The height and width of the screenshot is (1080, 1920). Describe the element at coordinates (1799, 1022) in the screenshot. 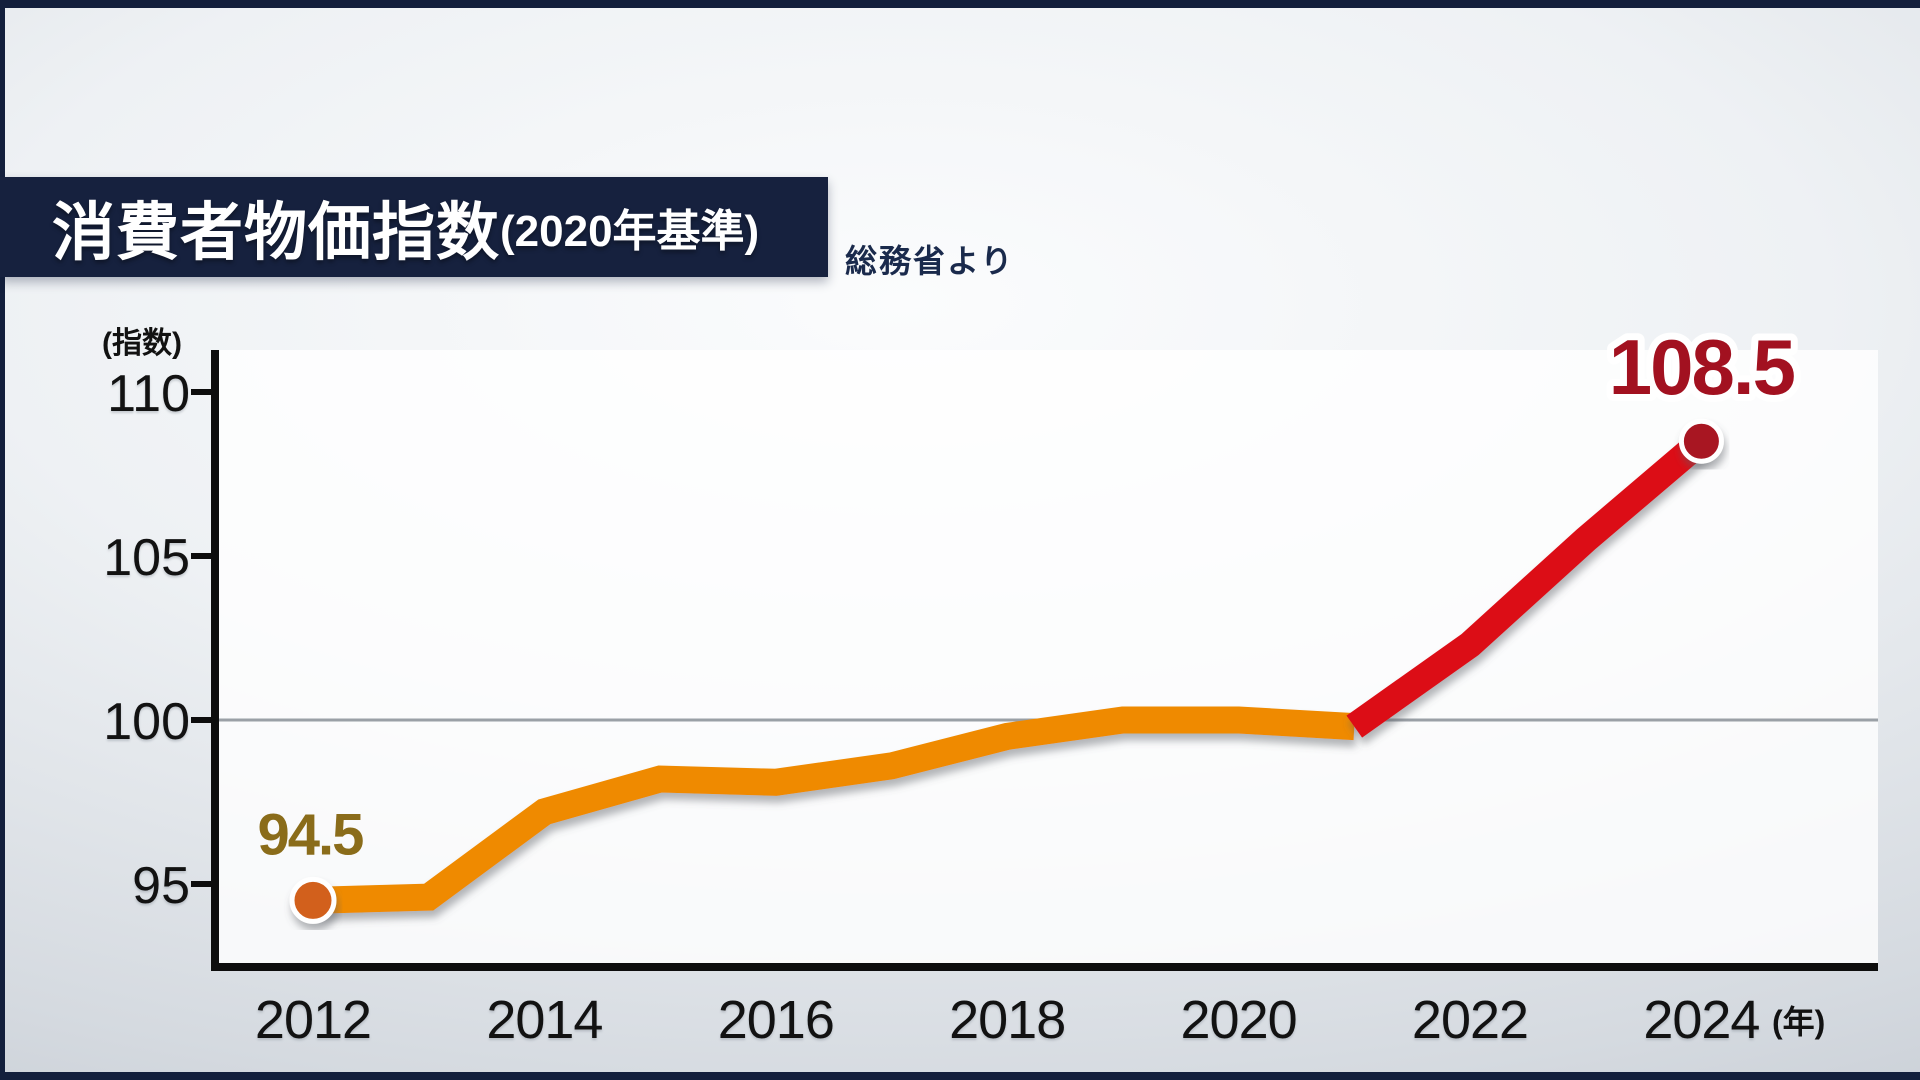

I see `x-axis-unit-label: (年)` at that location.